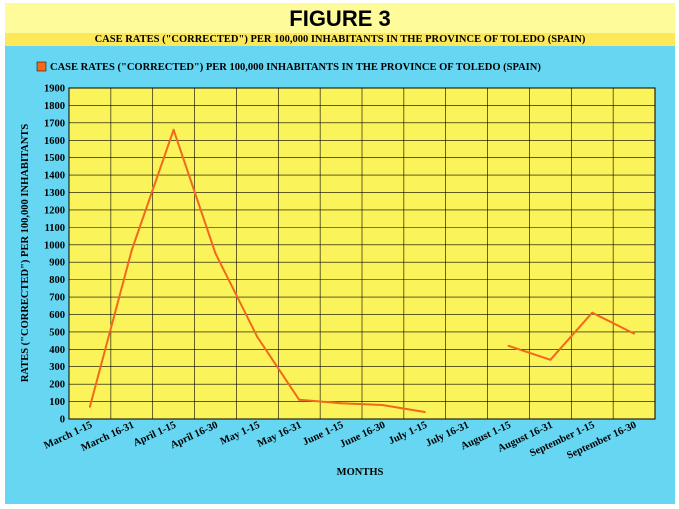 Image resolution: width=679 pixels, height=509 pixels. I want to click on y-tick-label: 1300, so click(54, 193).